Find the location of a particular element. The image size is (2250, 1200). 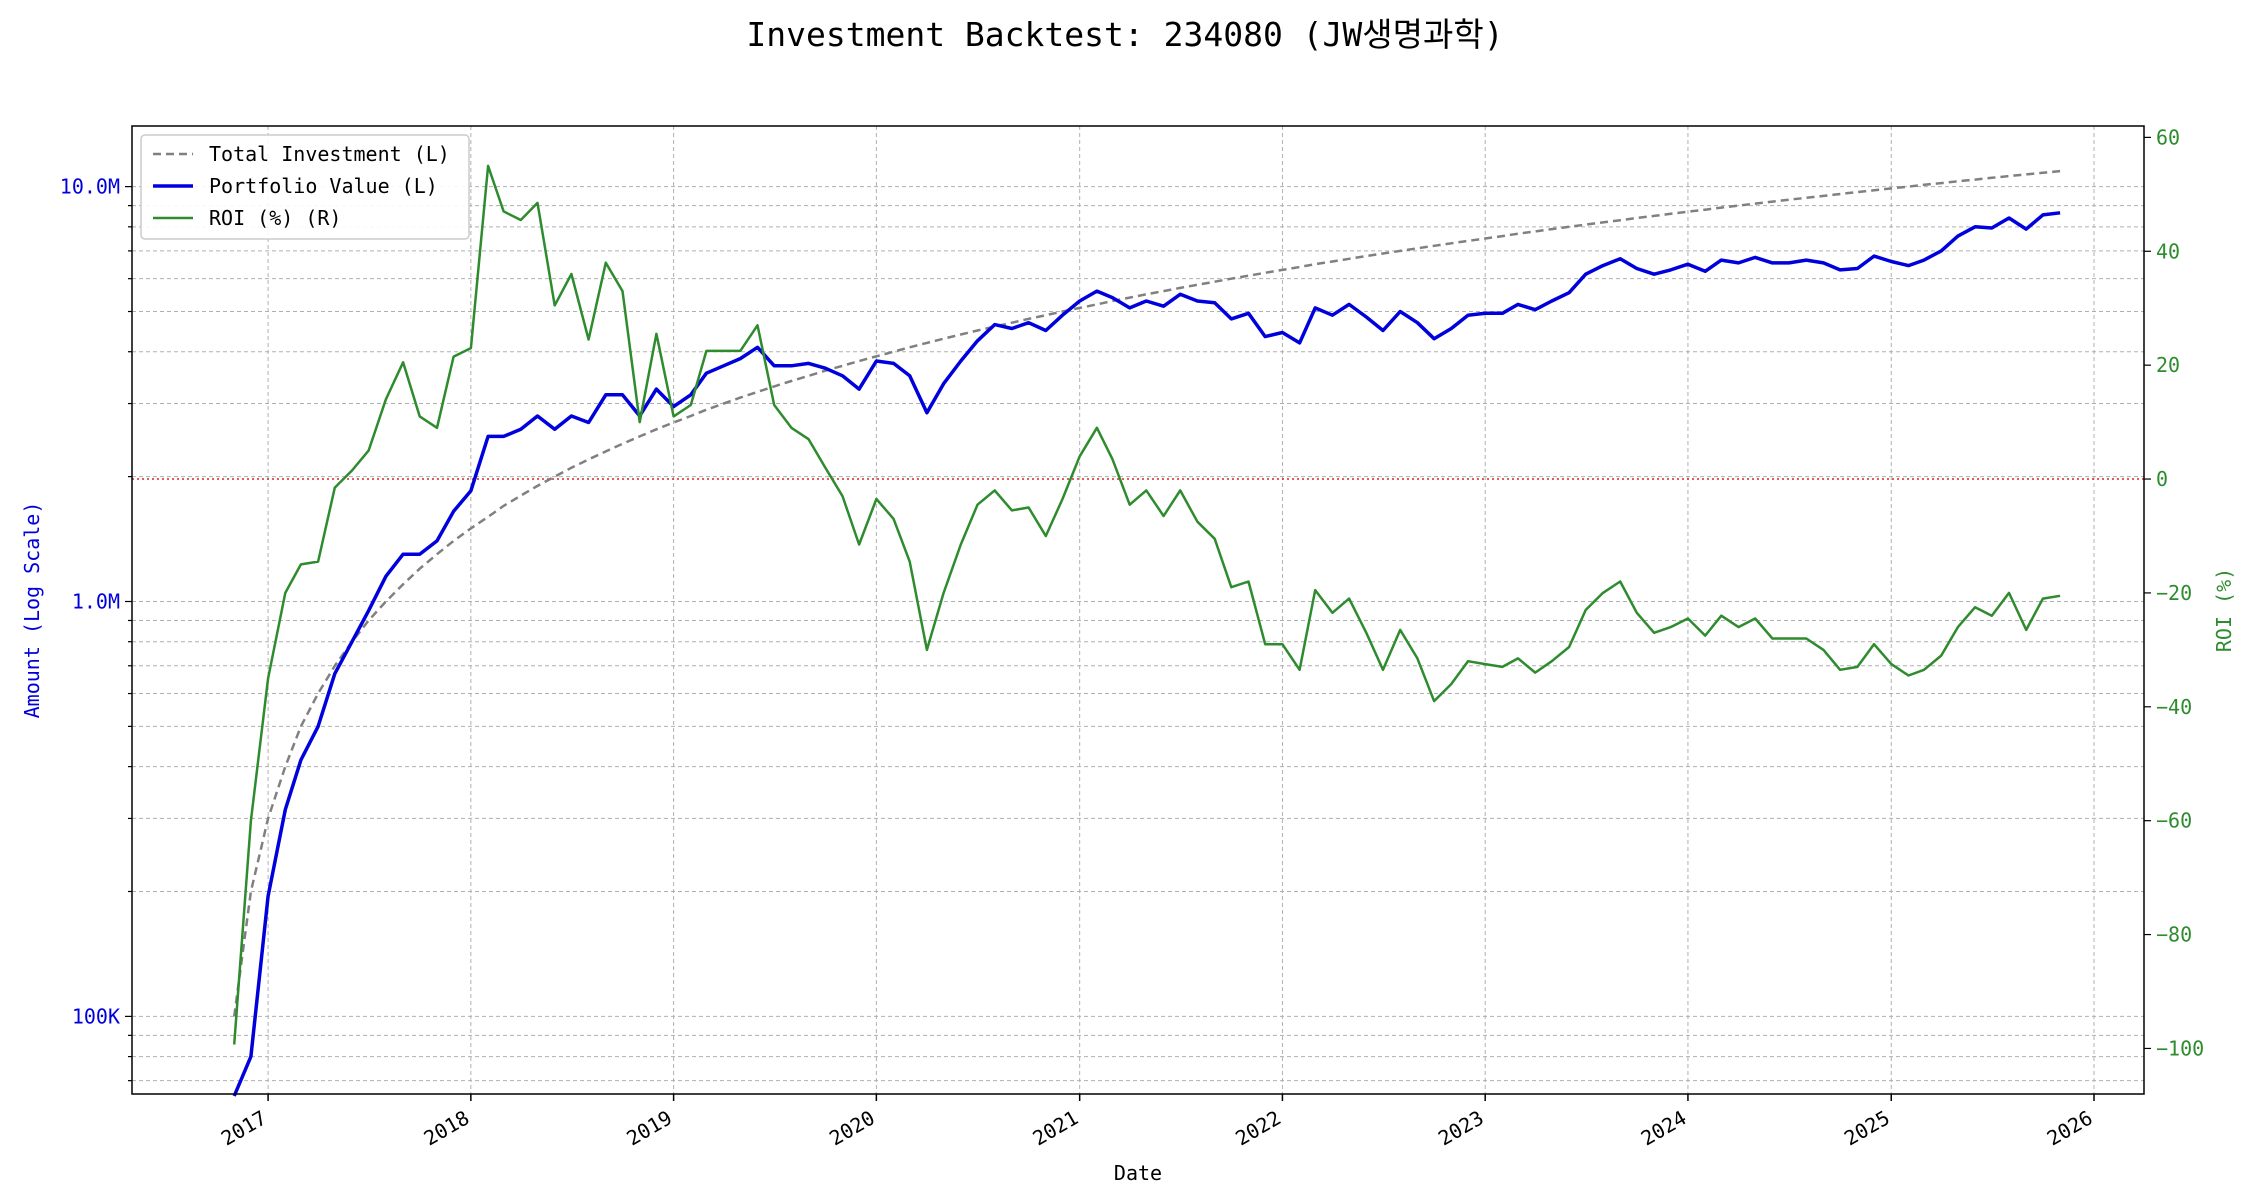

right-axis-label: ROI (%) is located at coordinates (2224, 610).